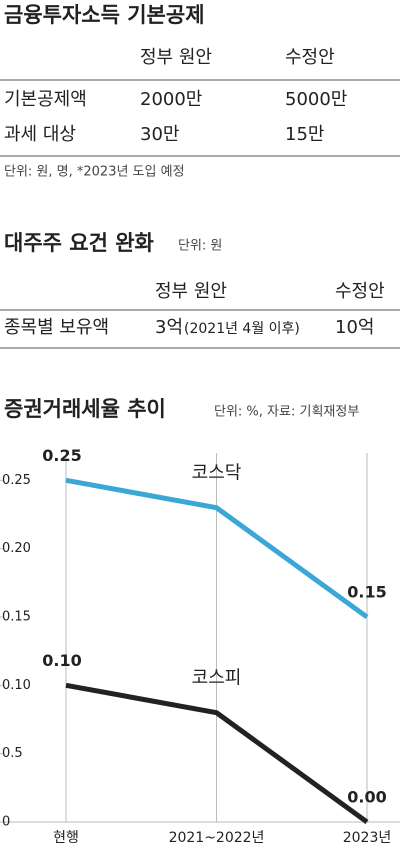 This screenshot has width=400, height=850. Describe the element at coordinates (85, 409) in the screenshot. I see `chart-title: 증권거래세율 추이` at that location.